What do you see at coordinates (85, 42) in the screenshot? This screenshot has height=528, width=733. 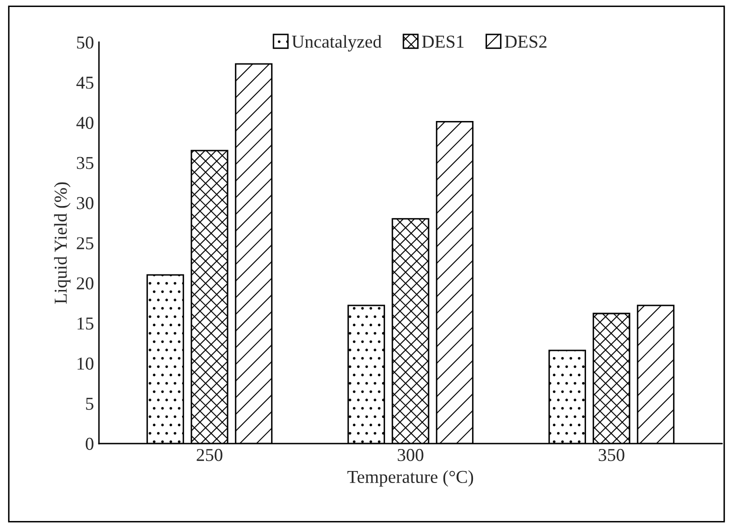 I see `y-tick-label: 50` at bounding box center [85, 42].